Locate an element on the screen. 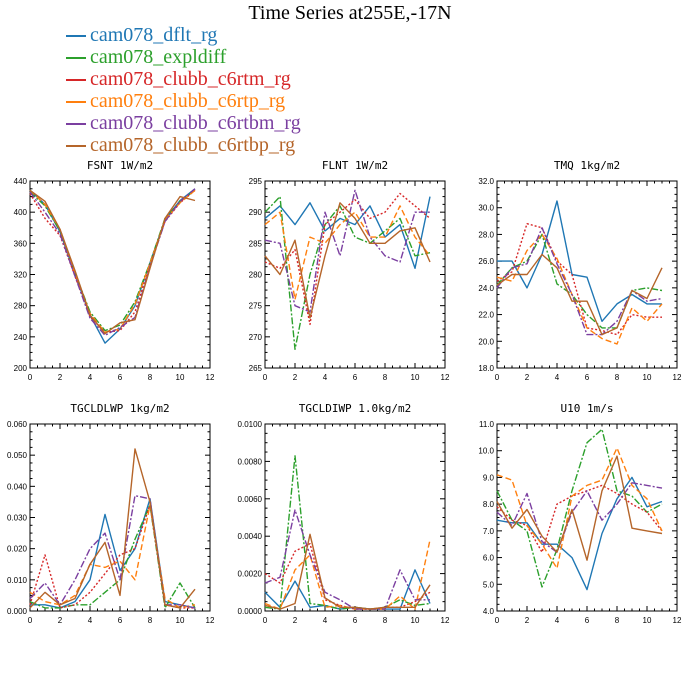 This screenshot has height=700, width=700. y-tick-label: 0.010 is located at coordinates (17, 580).